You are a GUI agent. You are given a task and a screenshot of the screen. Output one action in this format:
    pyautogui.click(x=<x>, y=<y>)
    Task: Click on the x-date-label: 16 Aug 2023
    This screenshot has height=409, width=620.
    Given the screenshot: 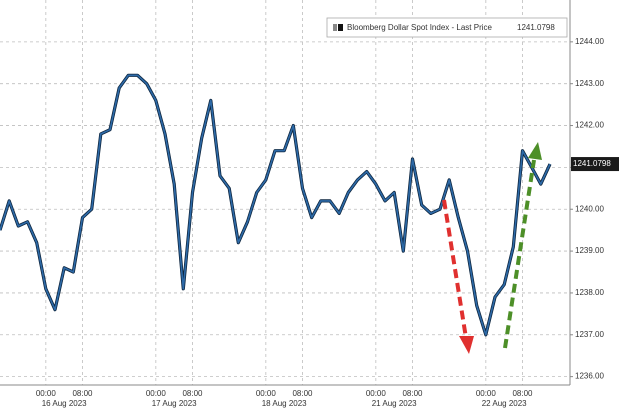 What is the action you would take?
    pyautogui.click(x=64, y=403)
    